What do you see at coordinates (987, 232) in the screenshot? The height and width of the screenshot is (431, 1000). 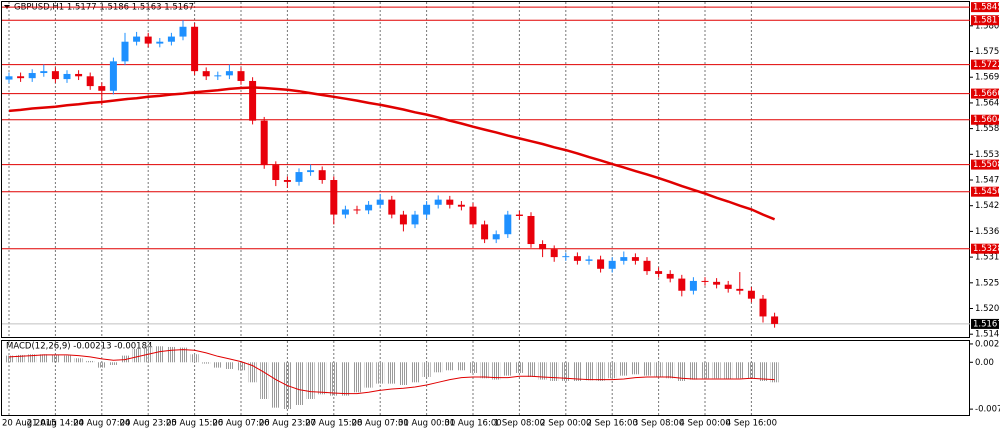 I see `y-tick-label: 1.5365` at bounding box center [987, 232].